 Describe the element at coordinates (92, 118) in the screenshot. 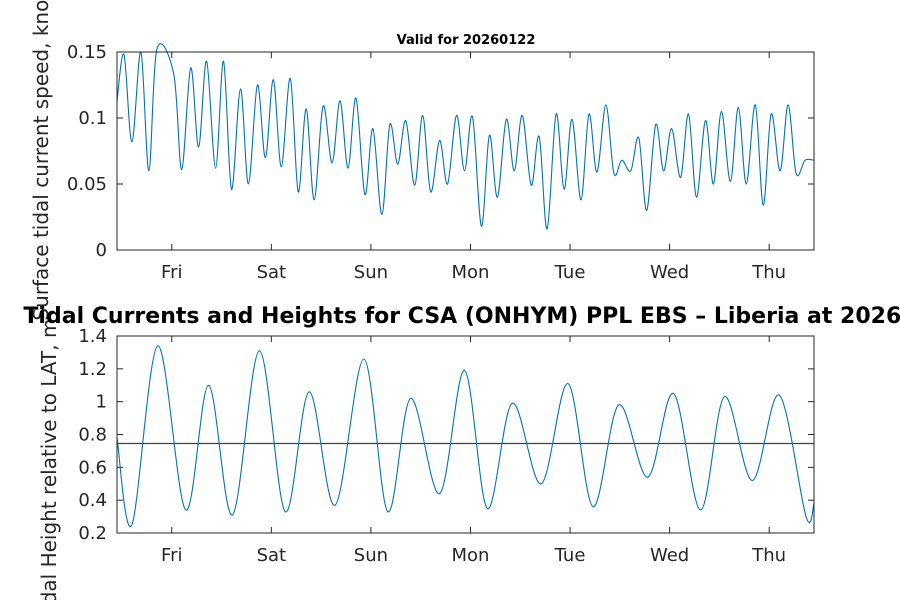

I see `current-speed-ytick-label: 0.1` at that location.